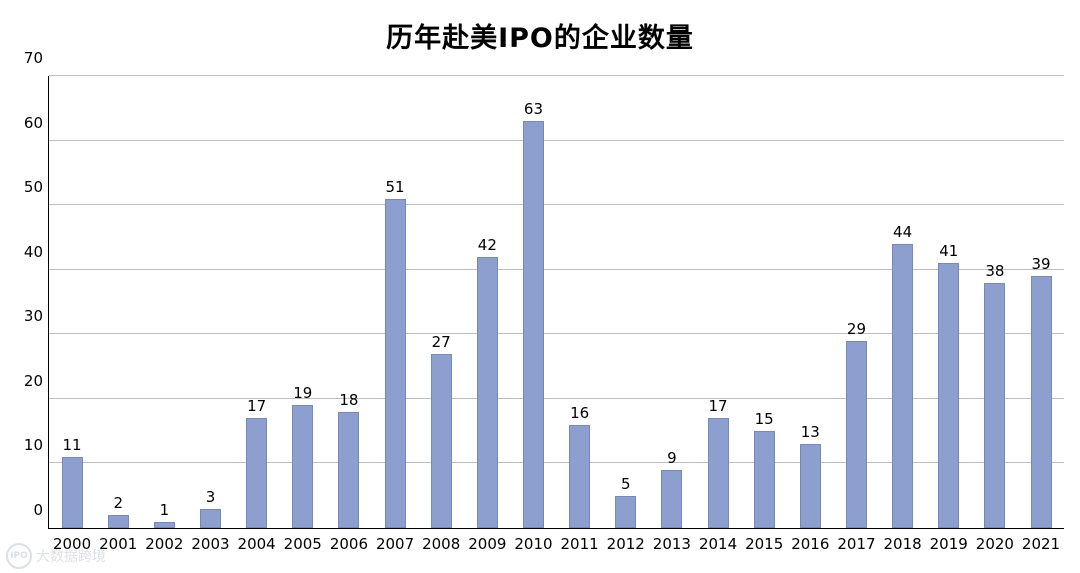 This screenshot has height=573, width=1080. Describe the element at coordinates (441, 314) in the screenshot. I see `bar-column-2008: 27 2008` at that location.